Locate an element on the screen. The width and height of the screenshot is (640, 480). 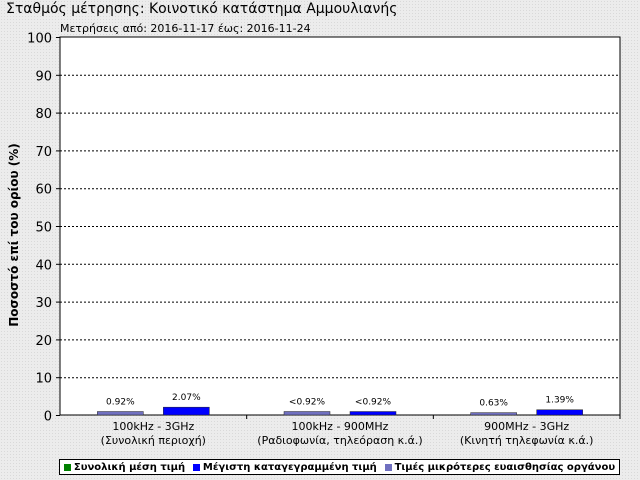
legend-item-max: Μέγιστη καταγεγραμμένη τιμή is located at coordinates (284, 467).